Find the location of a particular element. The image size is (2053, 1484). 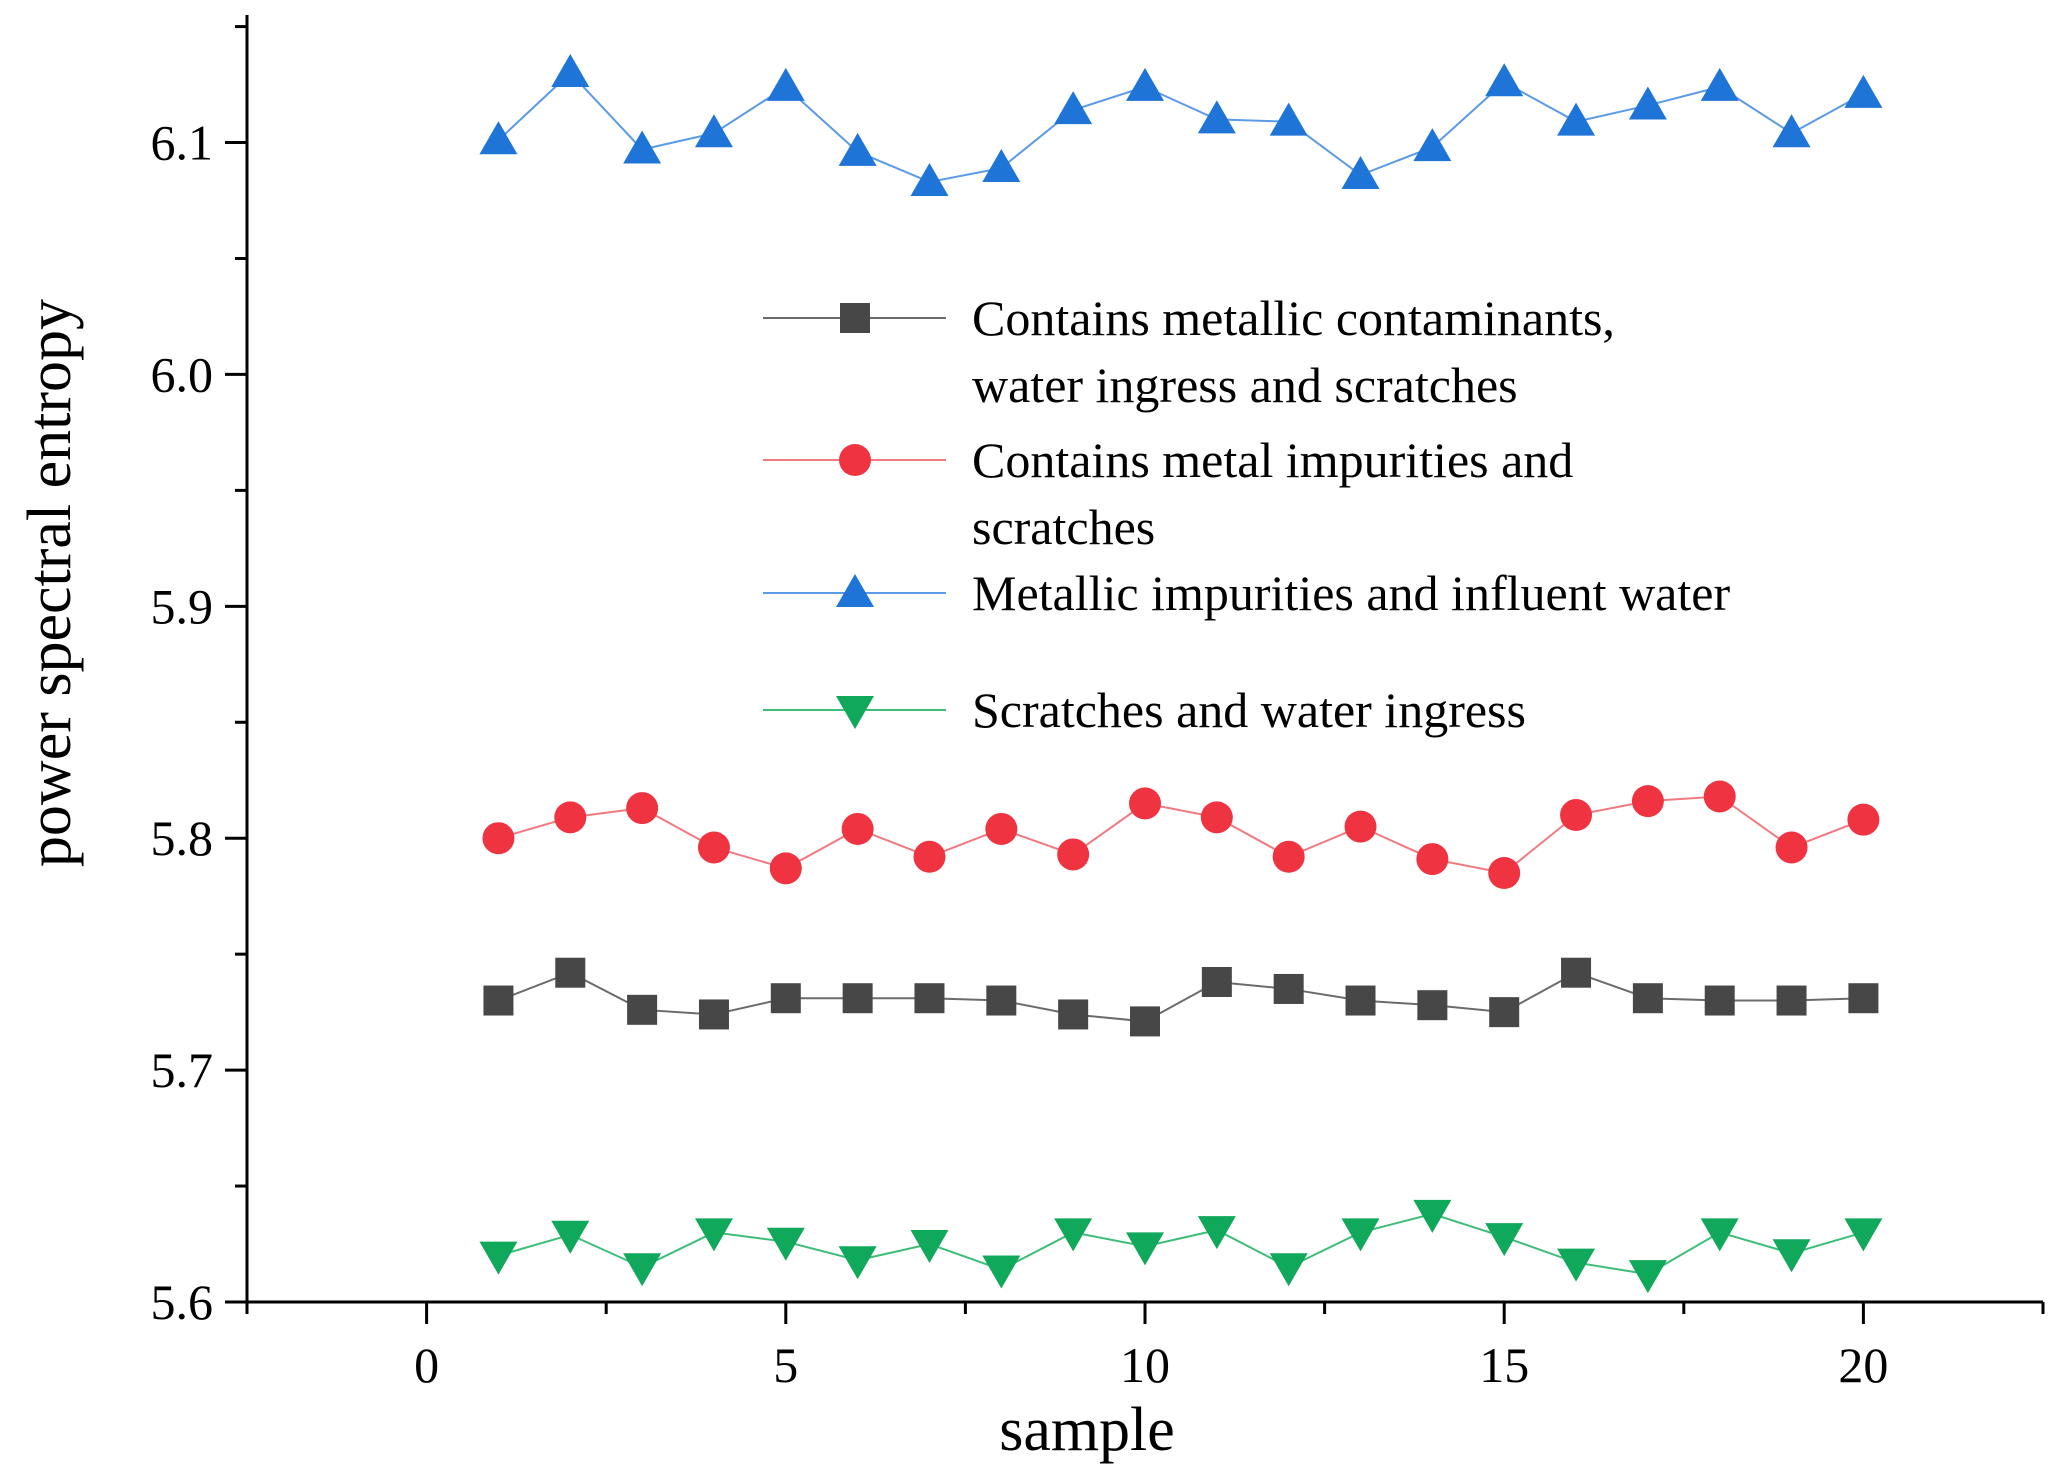

y-tick-label: 5.7 is located at coordinates (182, 1070).